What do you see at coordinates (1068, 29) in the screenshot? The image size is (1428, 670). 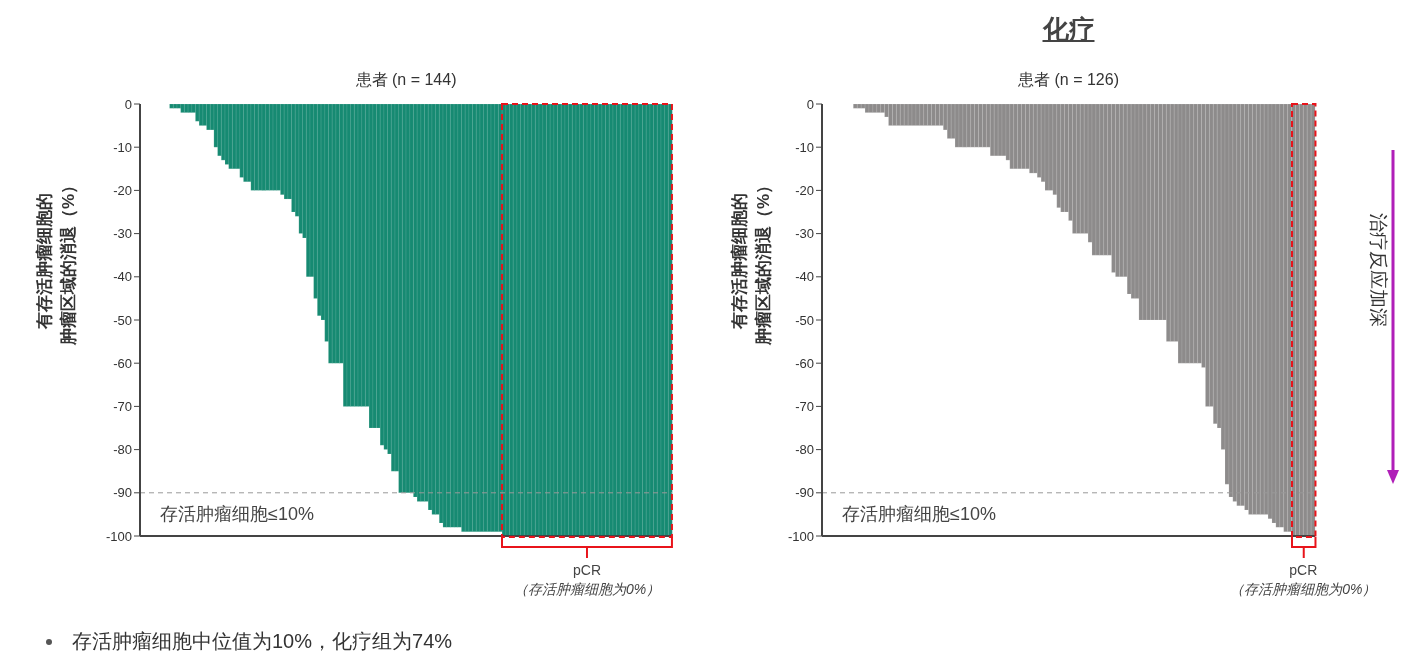 I see `chart-title: 化疗` at bounding box center [1068, 29].